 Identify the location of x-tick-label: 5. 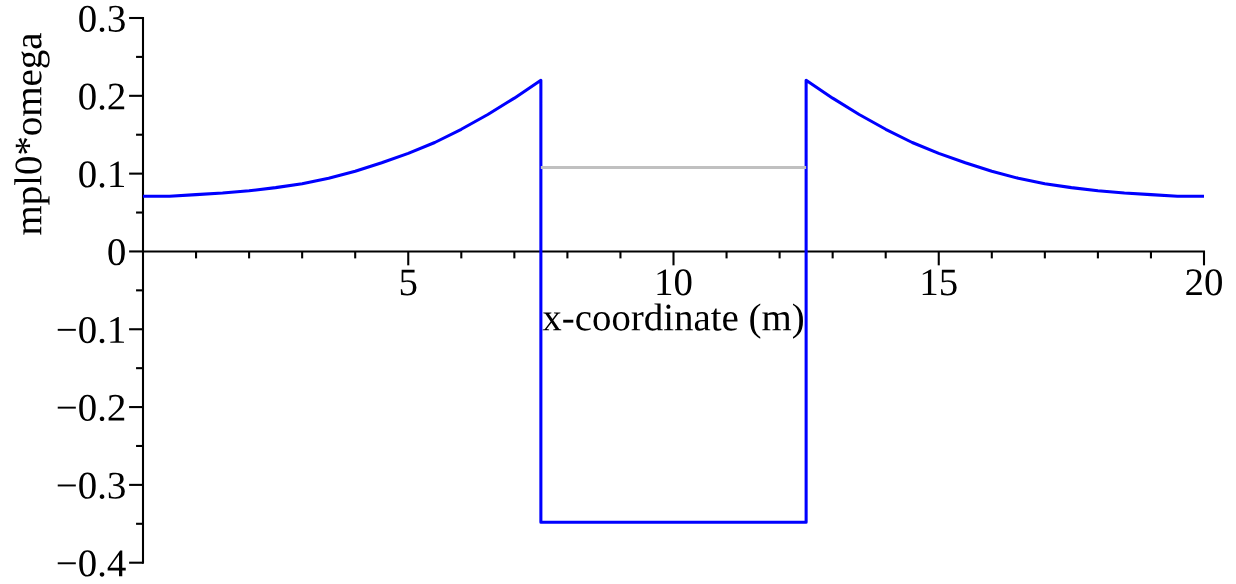
(408, 282).